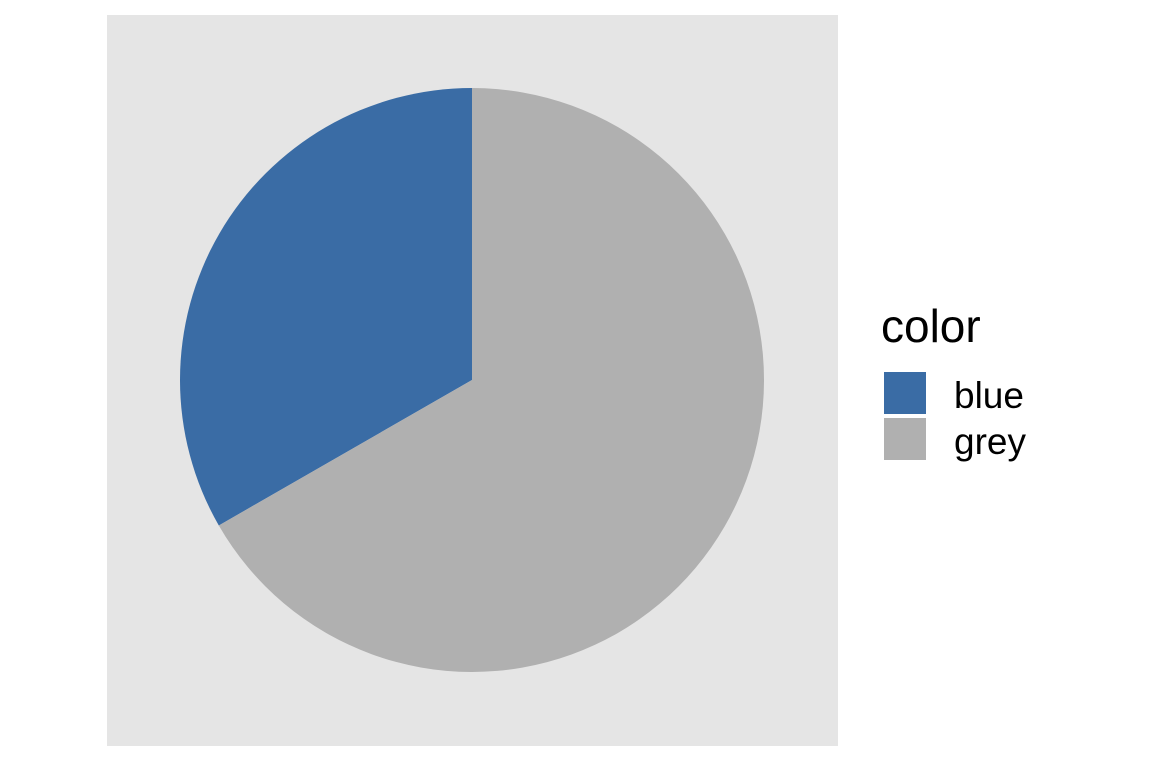 The width and height of the screenshot is (1152, 768). I want to click on legend: color blue grey, so click(953, 381).